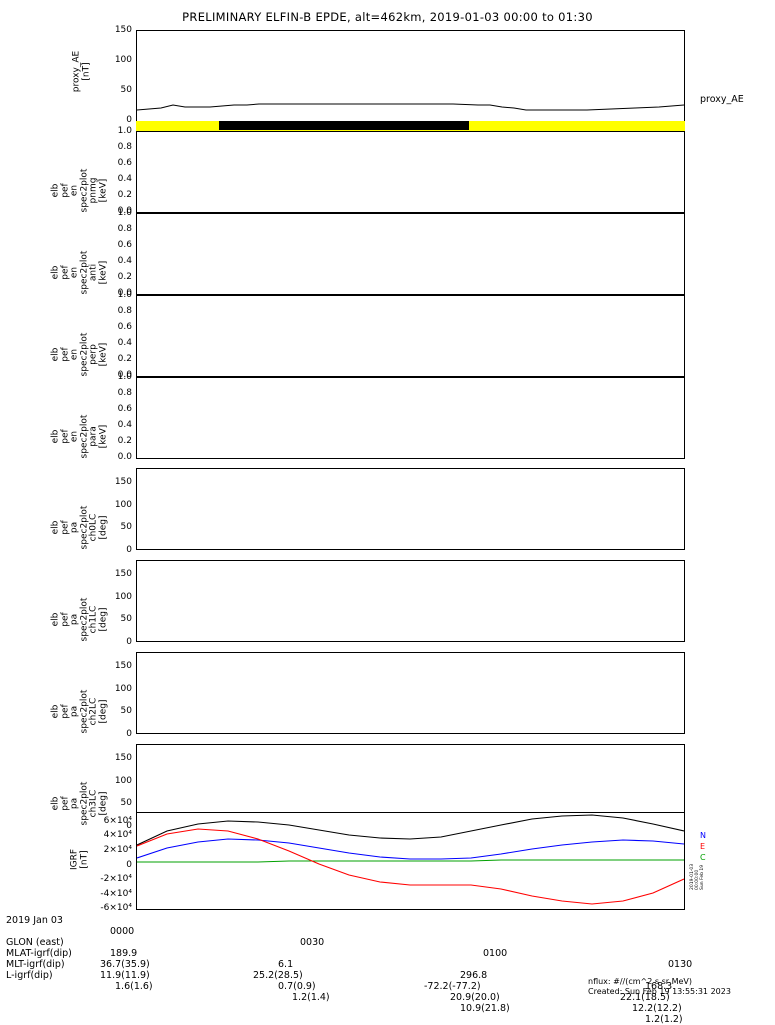  Describe the element at coordinates (410, 830) in the screenshot. I see `igrf-series-n` at that location.